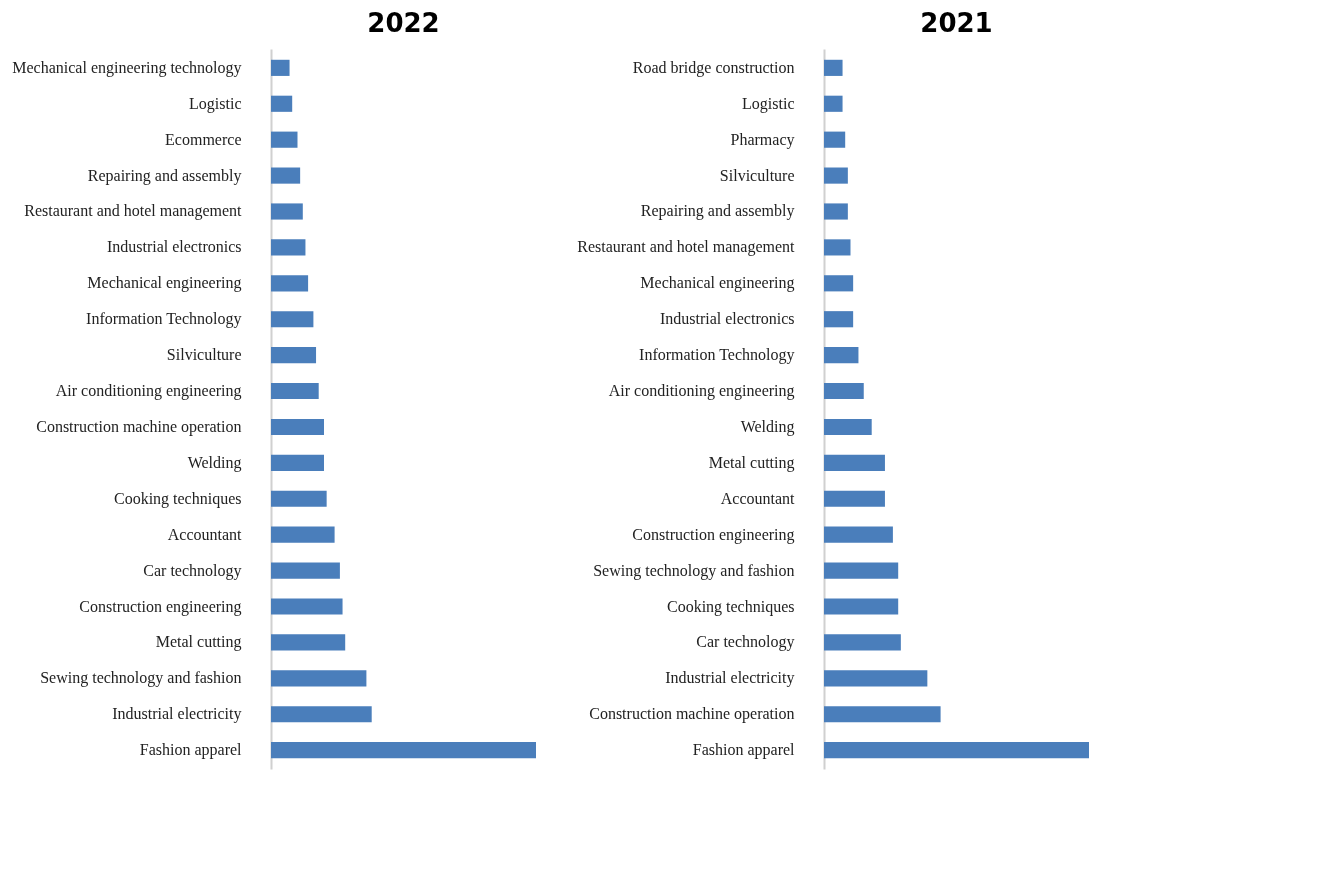  Describe the element at coordinates (127, 67) in the screenshot. I see `y-tick-label: Mechanical engineering technology` at that location.